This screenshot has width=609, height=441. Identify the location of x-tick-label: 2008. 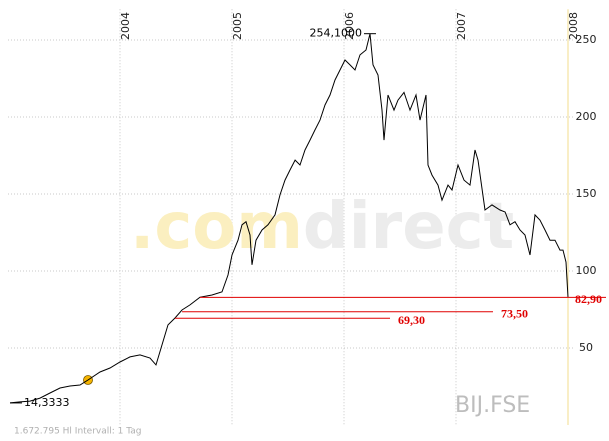
(573, 26).